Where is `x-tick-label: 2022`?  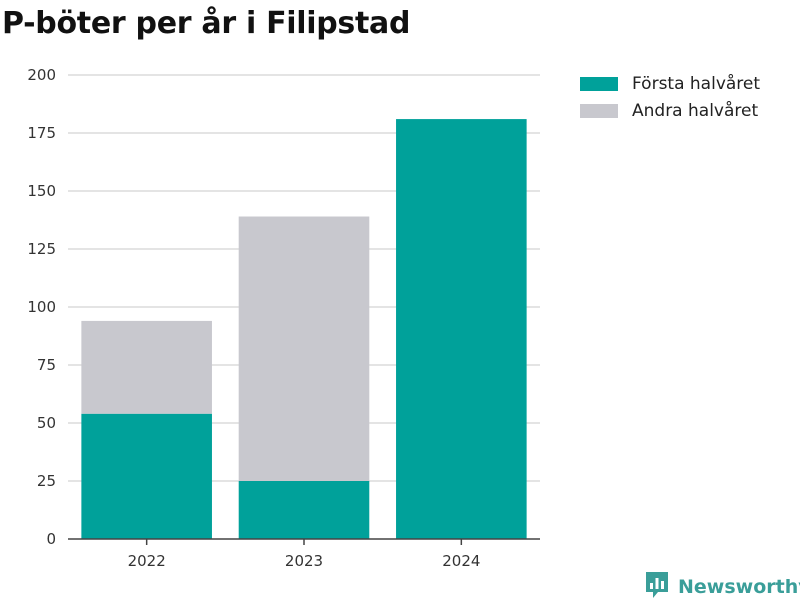
x-tick-label: 2022 is located at coordinates (147, 561).